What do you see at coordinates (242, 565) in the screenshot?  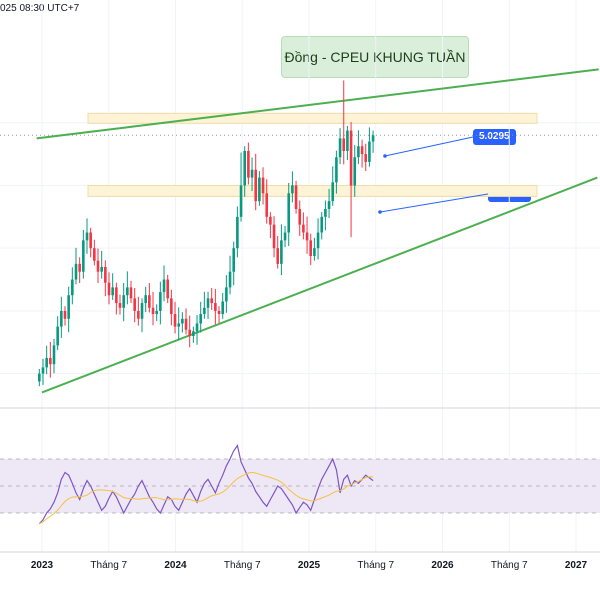 I see `x-tick-label-3: Tháng 7` at bounding box center [242, 565].